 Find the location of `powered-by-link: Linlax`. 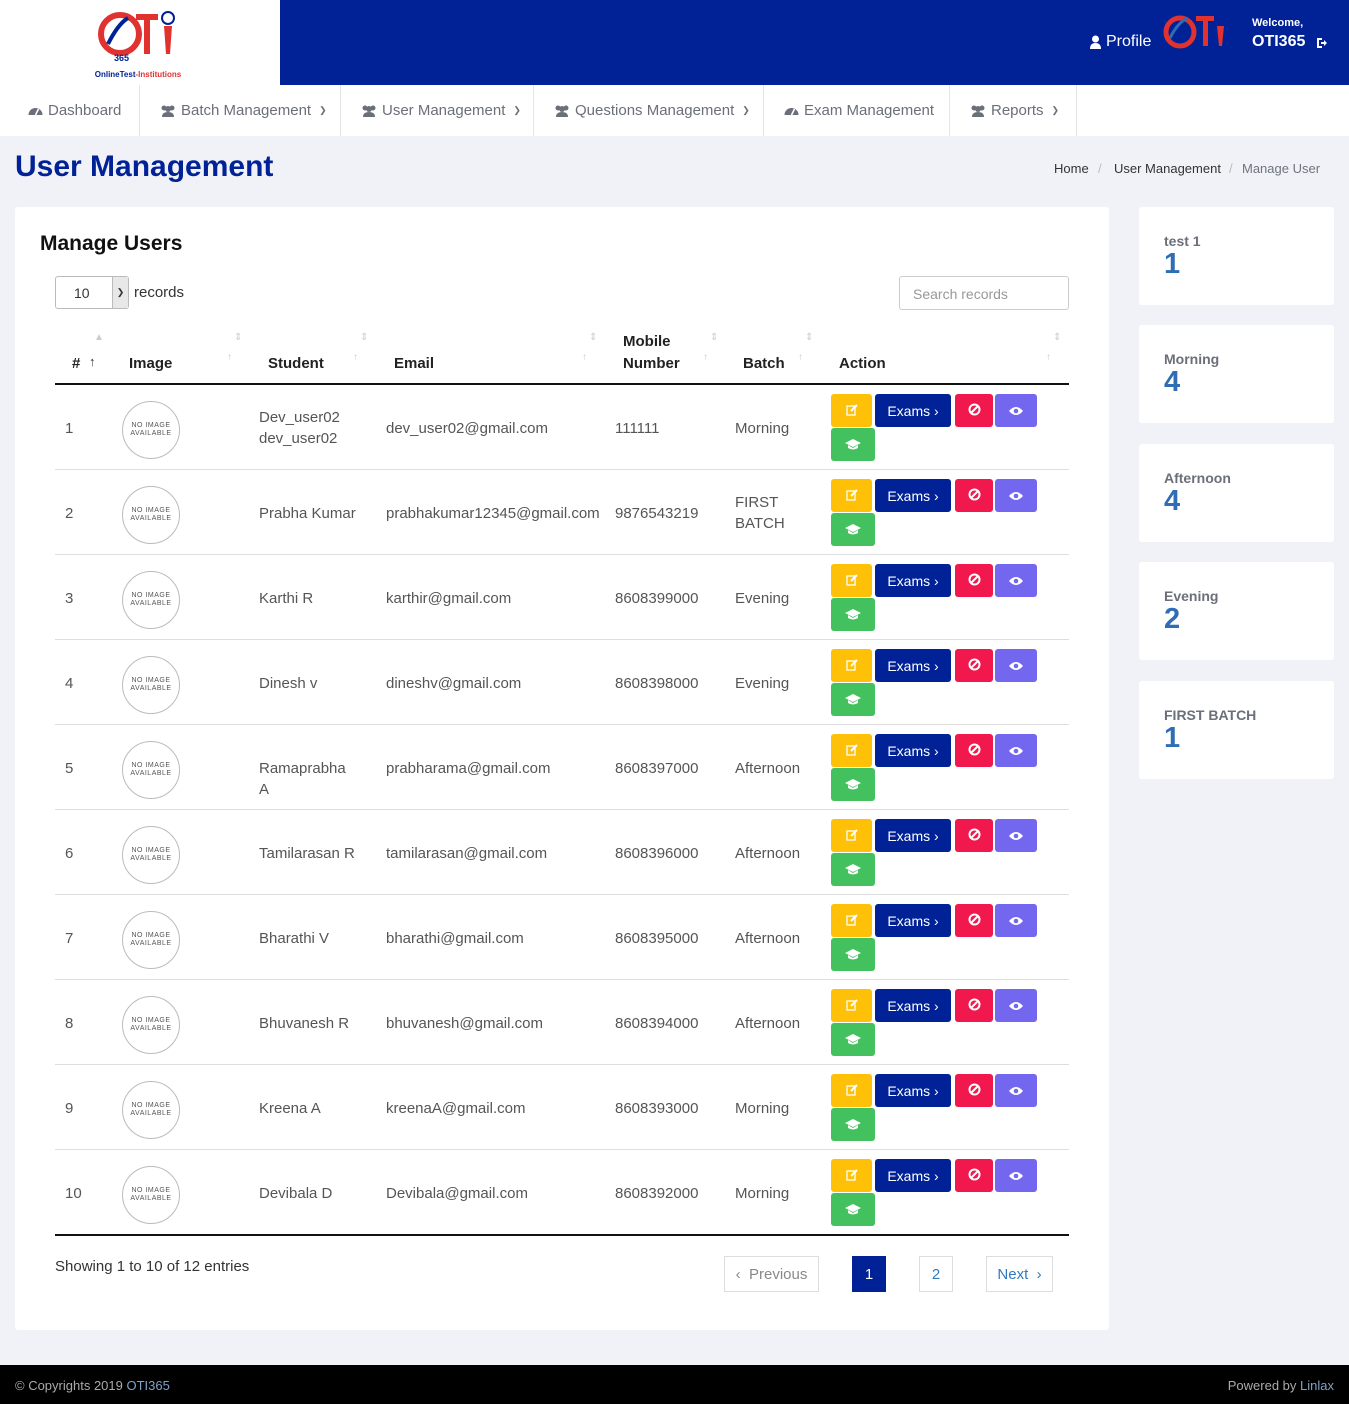

powered-by-link: Linlax is located at coordinates (1317, 1385).